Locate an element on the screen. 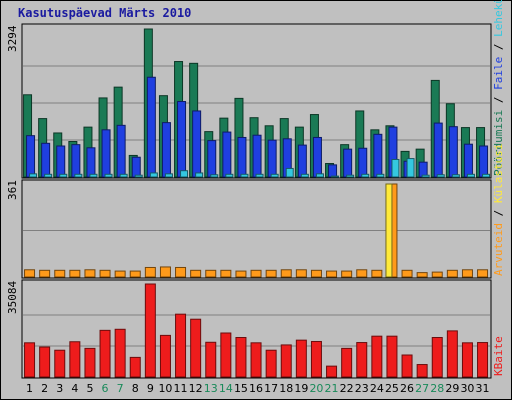  bar-visits-mid is located at coordinates (389, 230).